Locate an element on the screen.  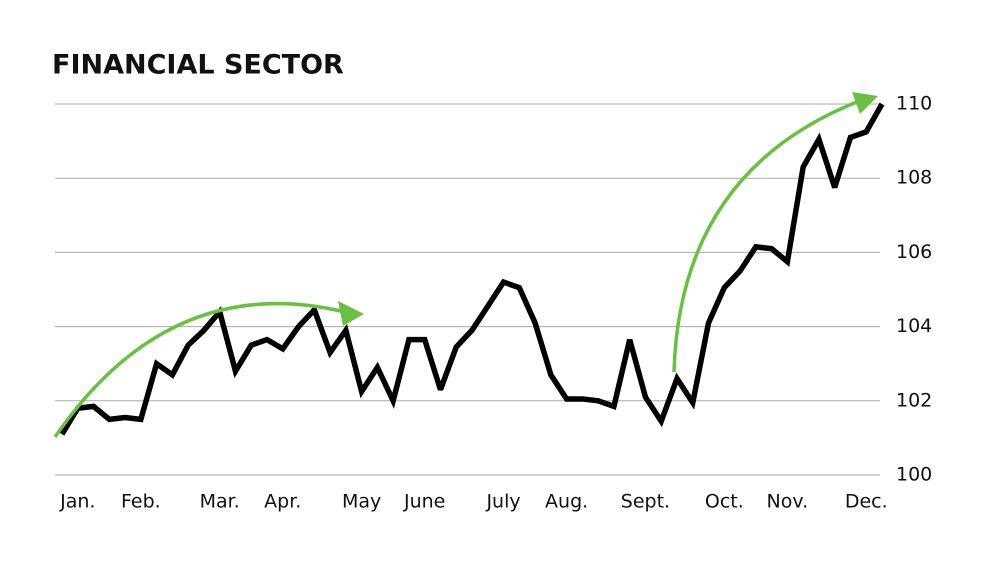
chart-title: FINANCIAL SECTOR is located at coordinates (198, 65).